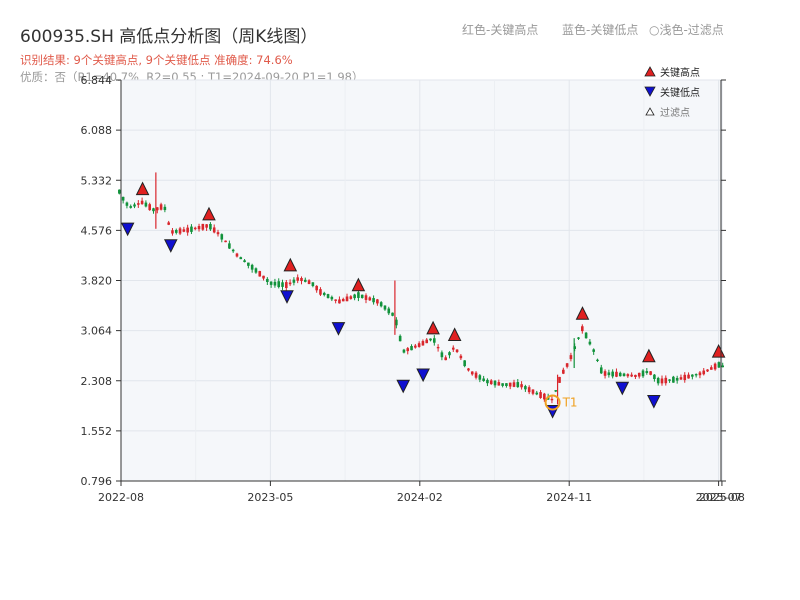  I want to click on y-tick-label: 2.308, so click(97, 381).